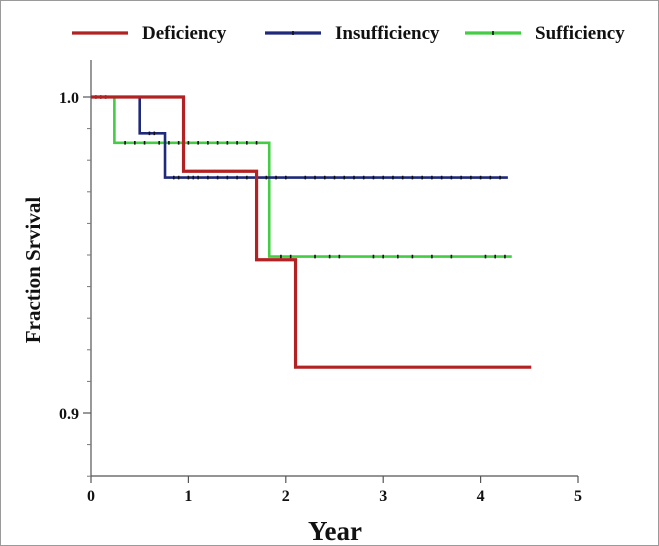 The width and height of the screenshot is (659, 546). Describe the element at coordinates (578, 496) in the screenshot. I see `x-tick-label: 5` at that location.